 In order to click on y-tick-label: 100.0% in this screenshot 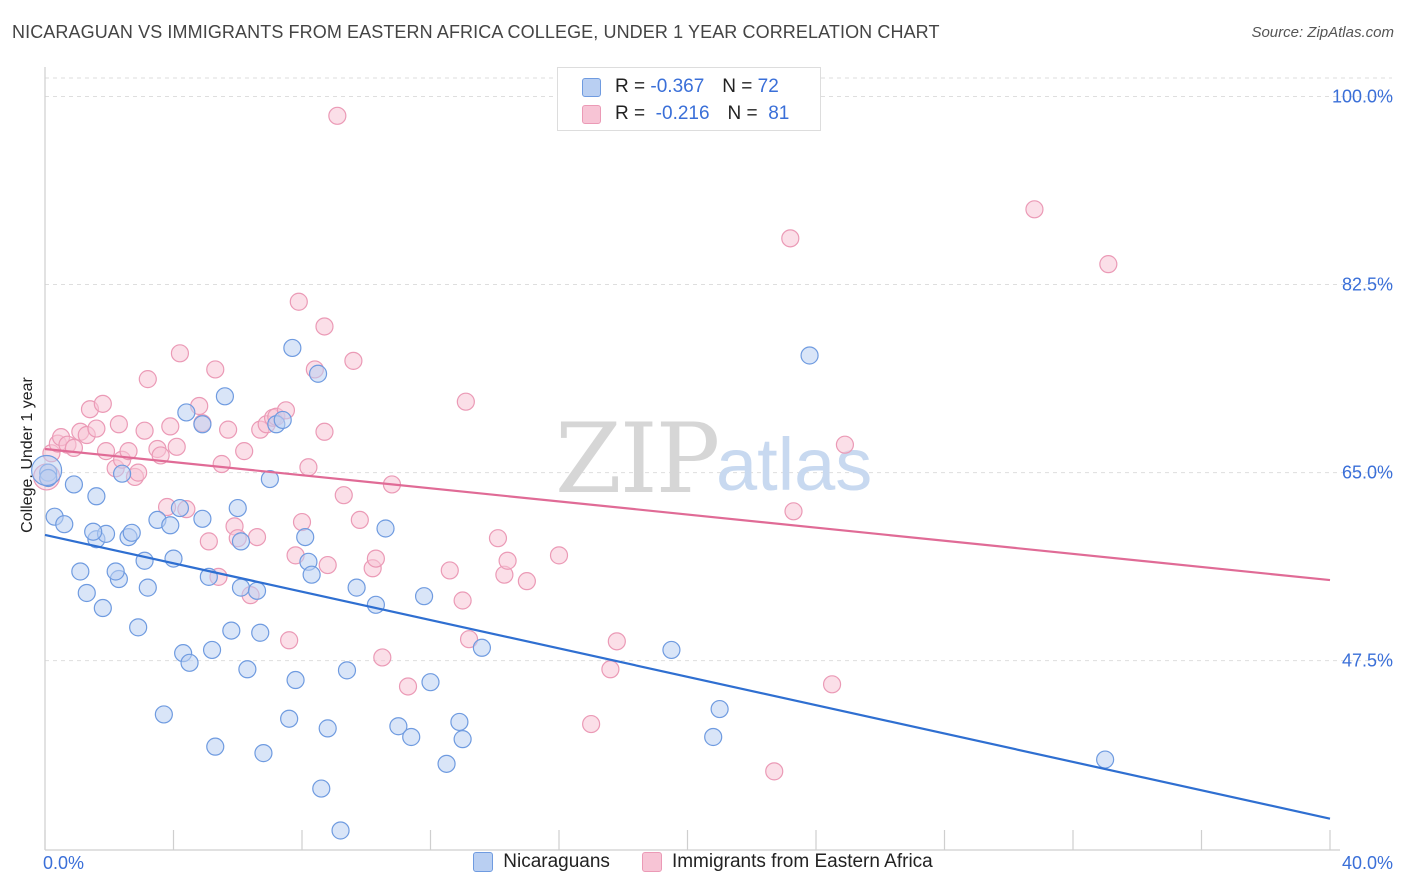, I will do `click(1362, 96)`.